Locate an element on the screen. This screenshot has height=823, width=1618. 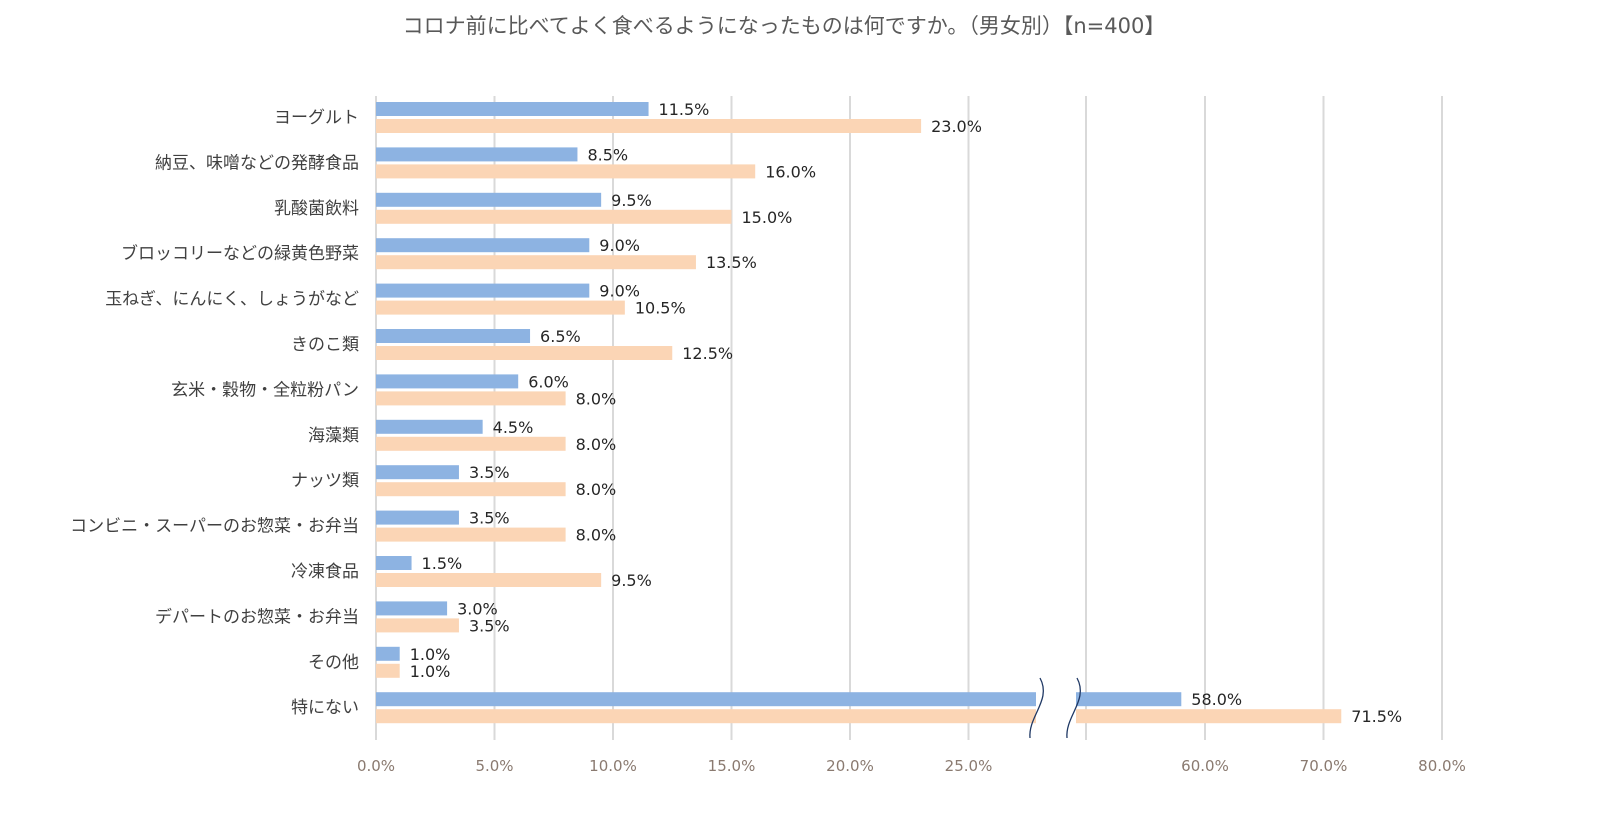
category-label: コンビニ・スーパーのお惣菜・お弁当 is located at coordinates (214, 527).